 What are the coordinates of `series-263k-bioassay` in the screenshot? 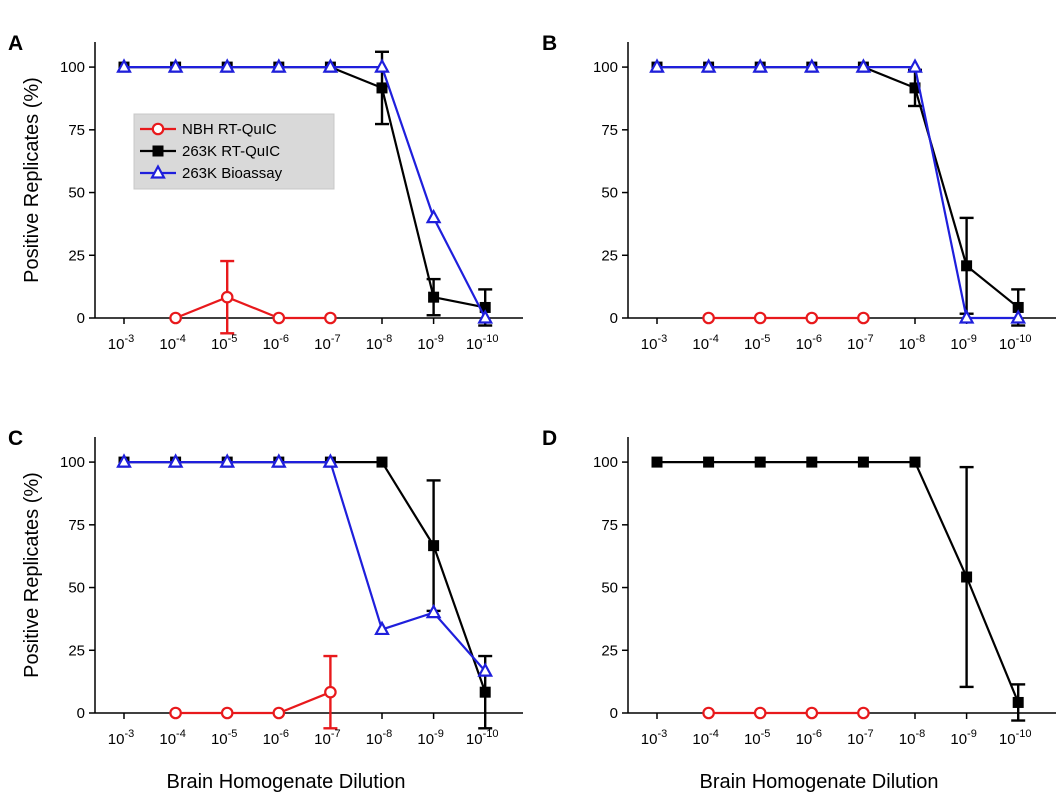 It's located at (305, 191).